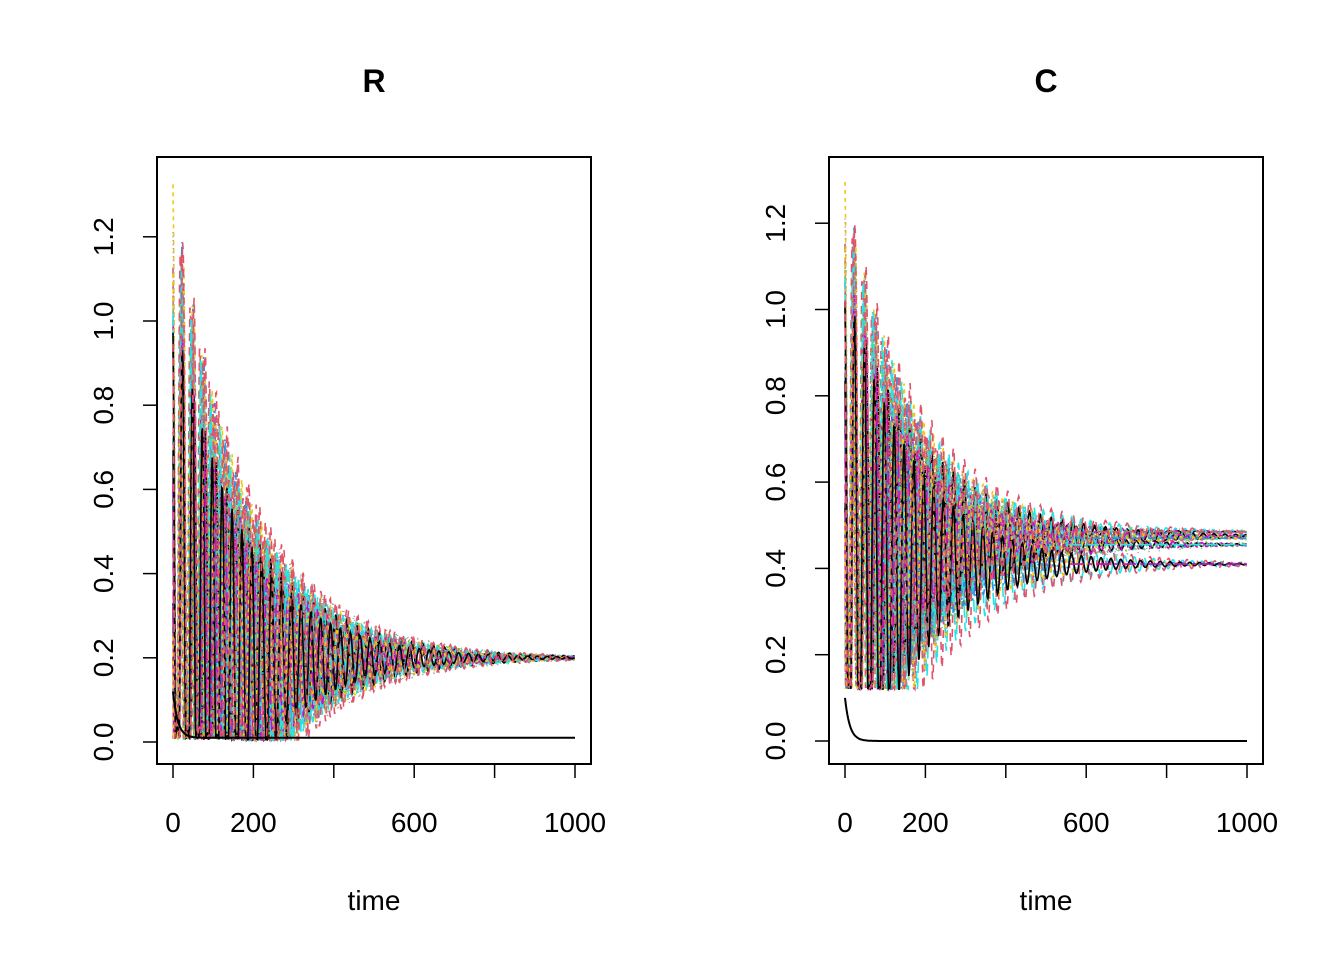  Describe the element at coordinates (1057, 800) in the screenshot. I see `panel-c-x-axis: 0 200 600 1000` at that location.